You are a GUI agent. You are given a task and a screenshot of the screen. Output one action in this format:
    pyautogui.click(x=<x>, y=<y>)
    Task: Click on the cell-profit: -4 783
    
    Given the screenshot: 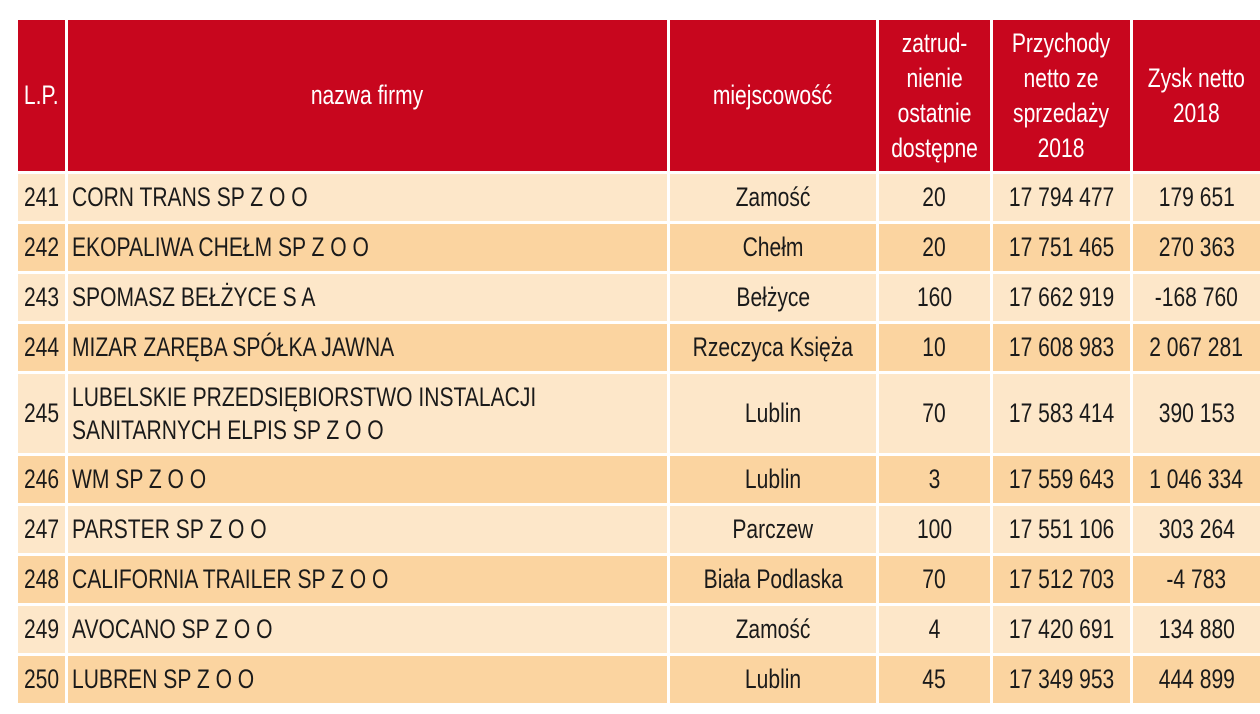 What is the action you would take?
    pyautogui.click(x=1196, y=579)
    